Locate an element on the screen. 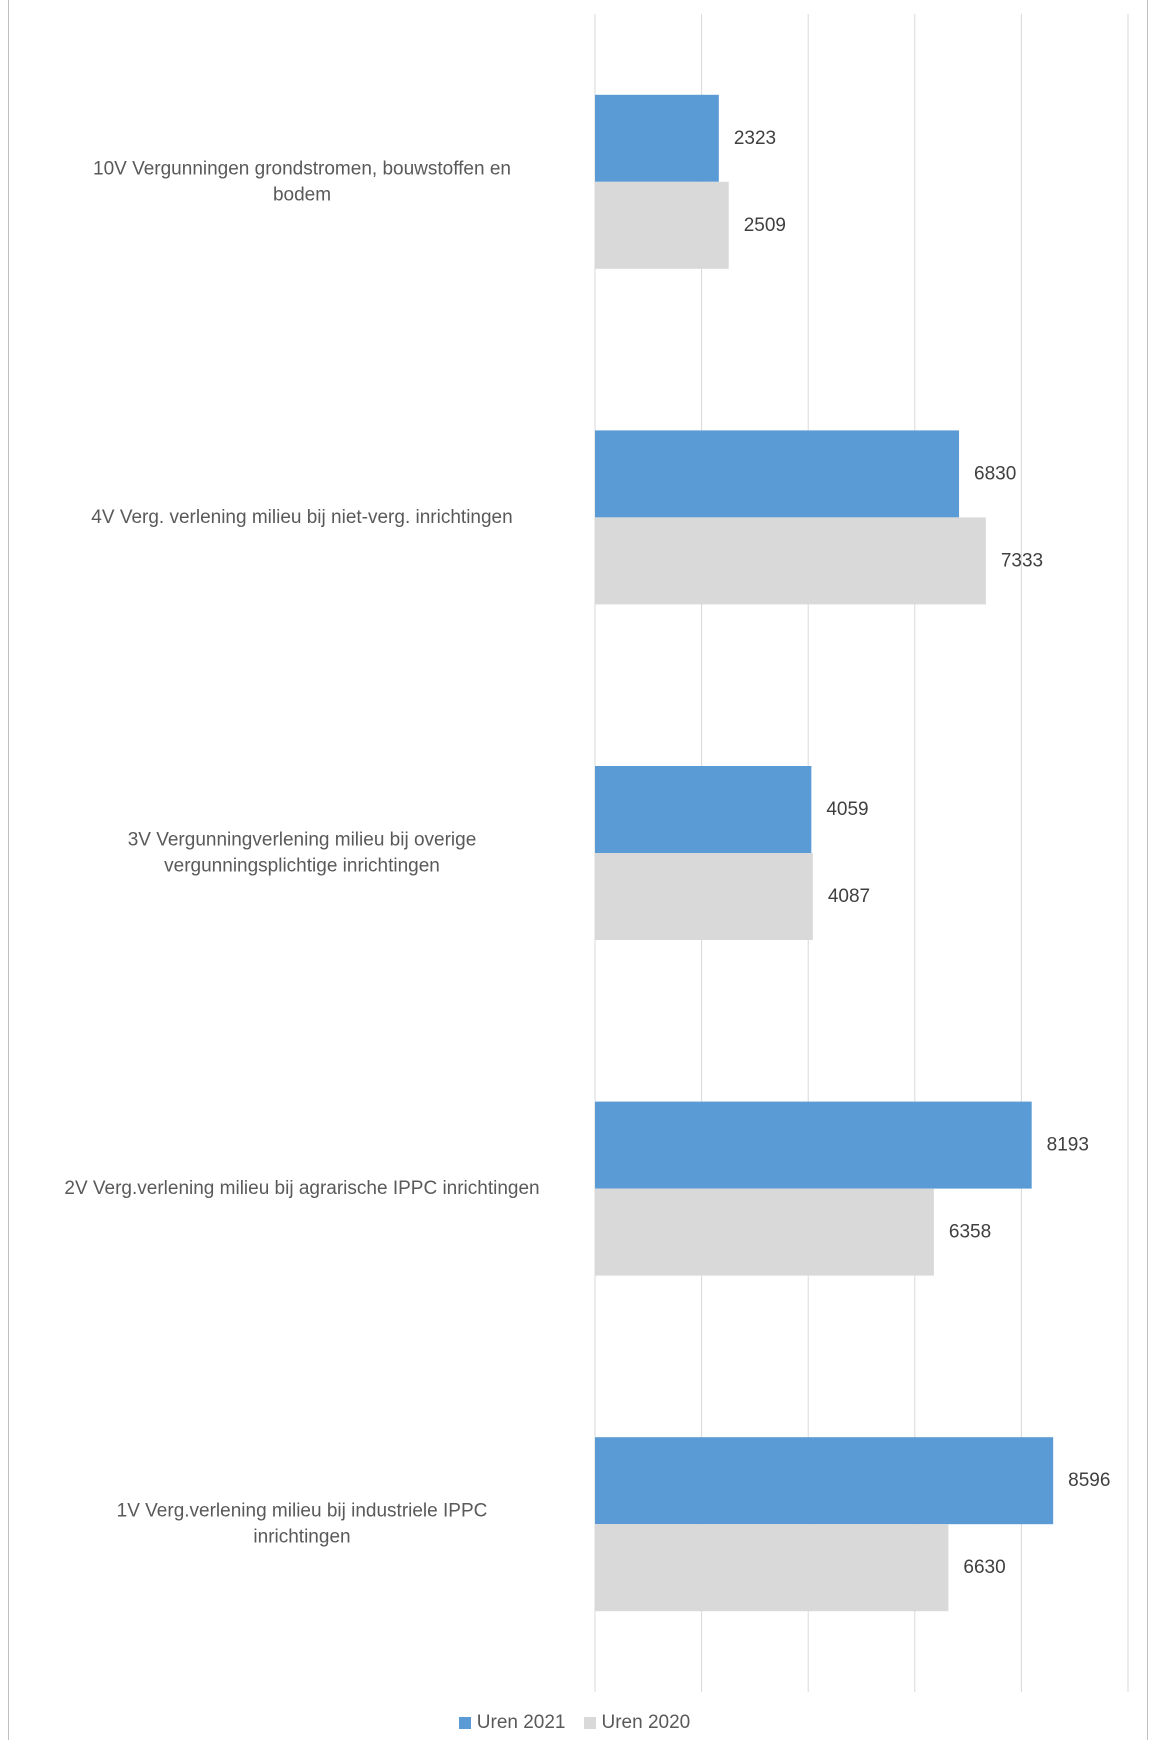  legend-item-series-1: Uren 2020 is located at coordinates (637, 1723).